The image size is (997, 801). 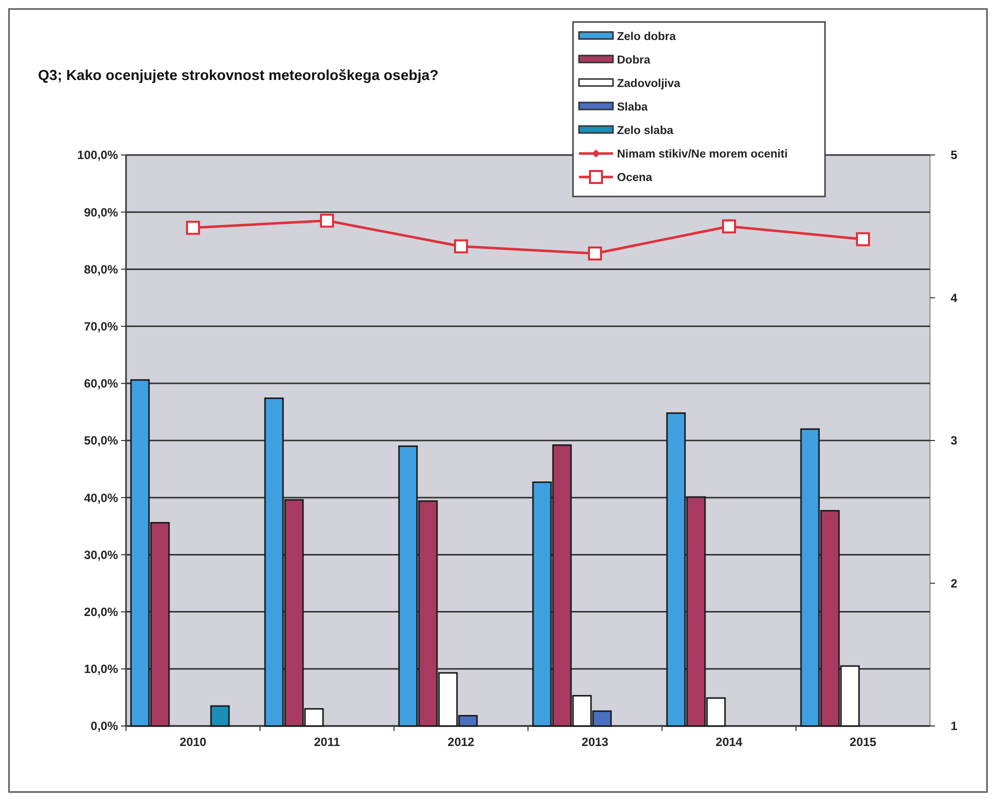 I want to click on x-tick-label: 2013, so click(x=595, y=742).